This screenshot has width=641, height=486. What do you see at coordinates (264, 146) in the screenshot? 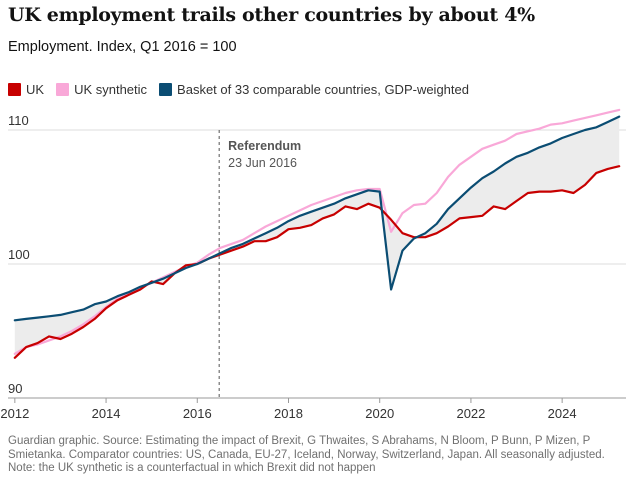
I see `referendum-label: Referendum` at bounding box center [264, 146].